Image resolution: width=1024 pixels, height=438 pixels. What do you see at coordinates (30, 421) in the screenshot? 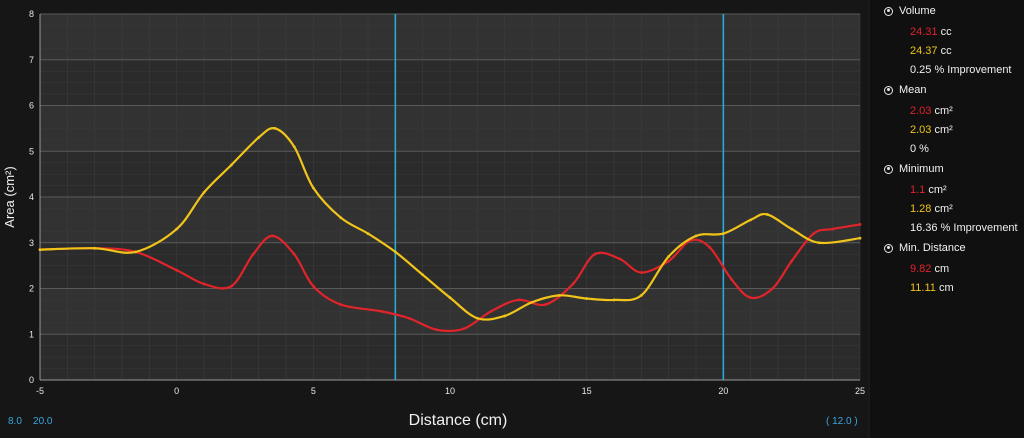
I see `range-readout: 8.0 20.0` at bounding box center [30, 421].